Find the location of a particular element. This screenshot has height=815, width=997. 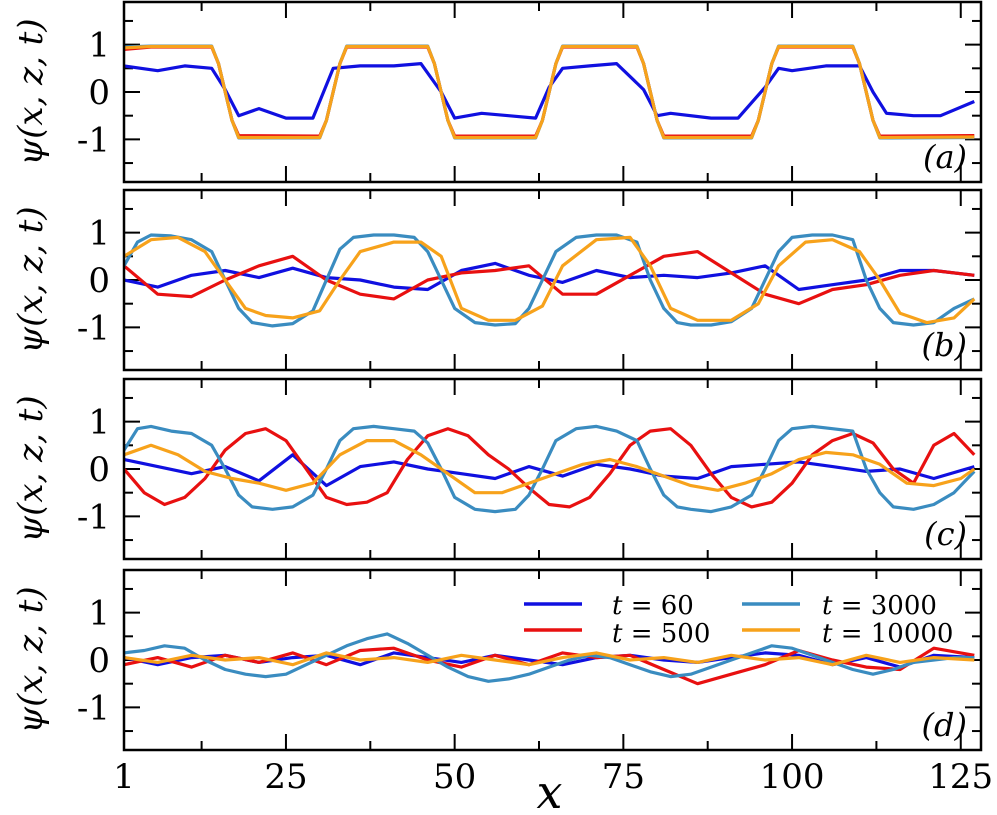

x-axis-label: x is located at coordinates (550, 790).